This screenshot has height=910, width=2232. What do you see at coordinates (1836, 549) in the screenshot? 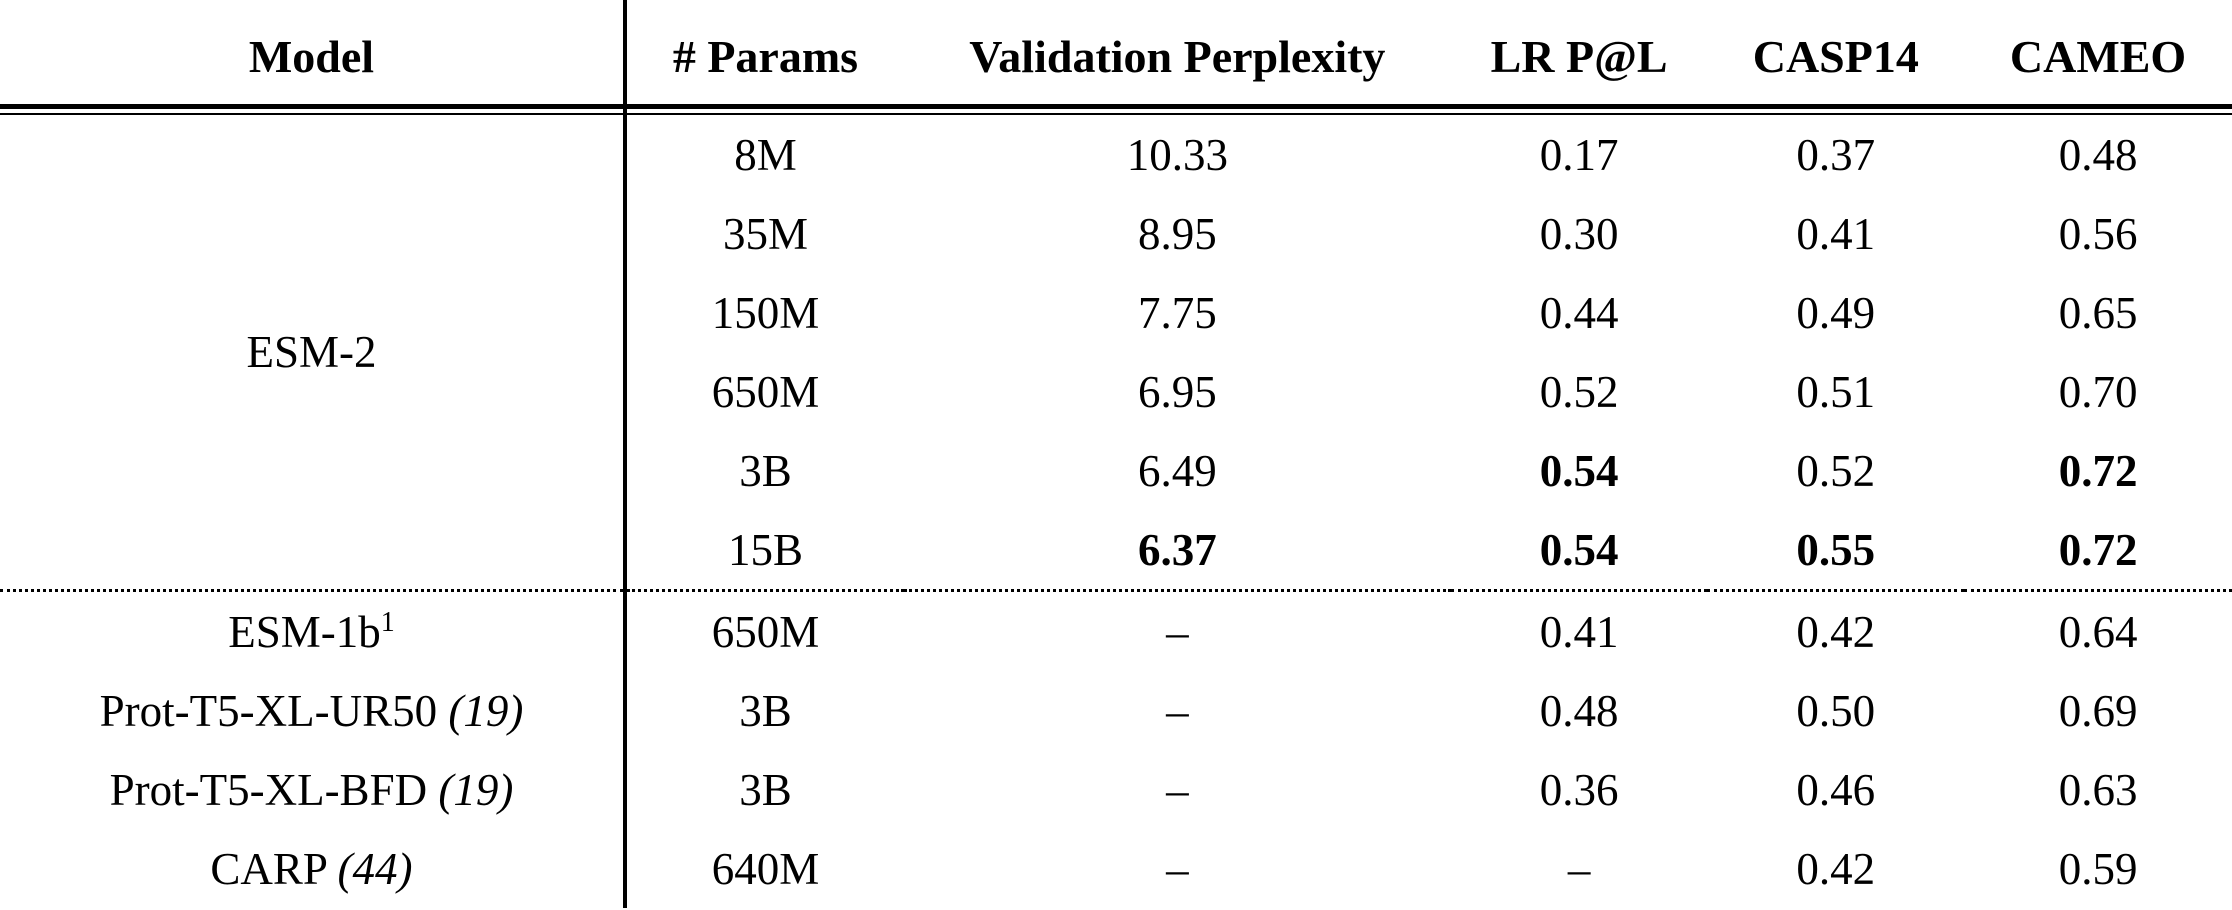
I see `table-cell: 0.55` at bounding box center [1836, 549].